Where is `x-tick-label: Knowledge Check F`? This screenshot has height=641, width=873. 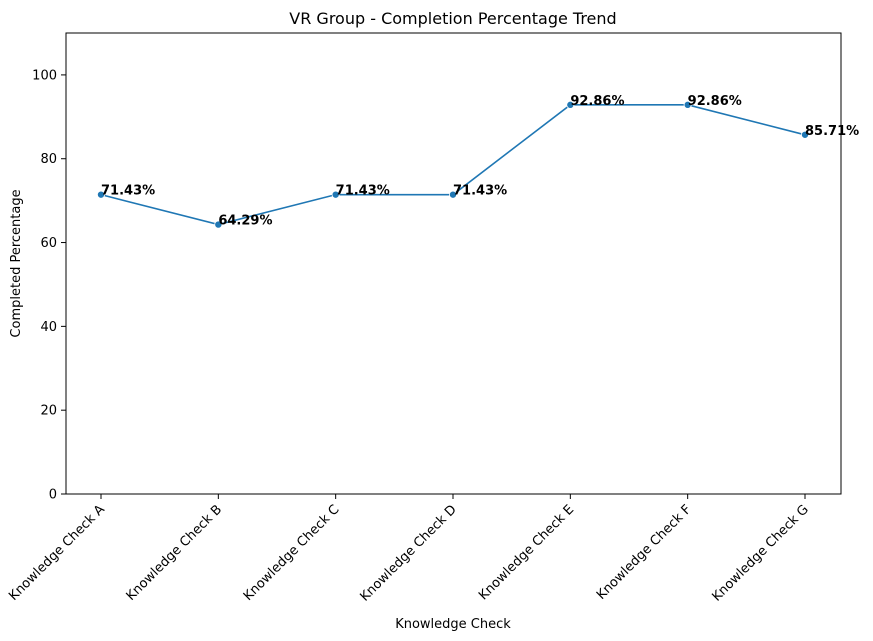
x-tick-label: Knowledge Check F is located at coordinates (644, 552).